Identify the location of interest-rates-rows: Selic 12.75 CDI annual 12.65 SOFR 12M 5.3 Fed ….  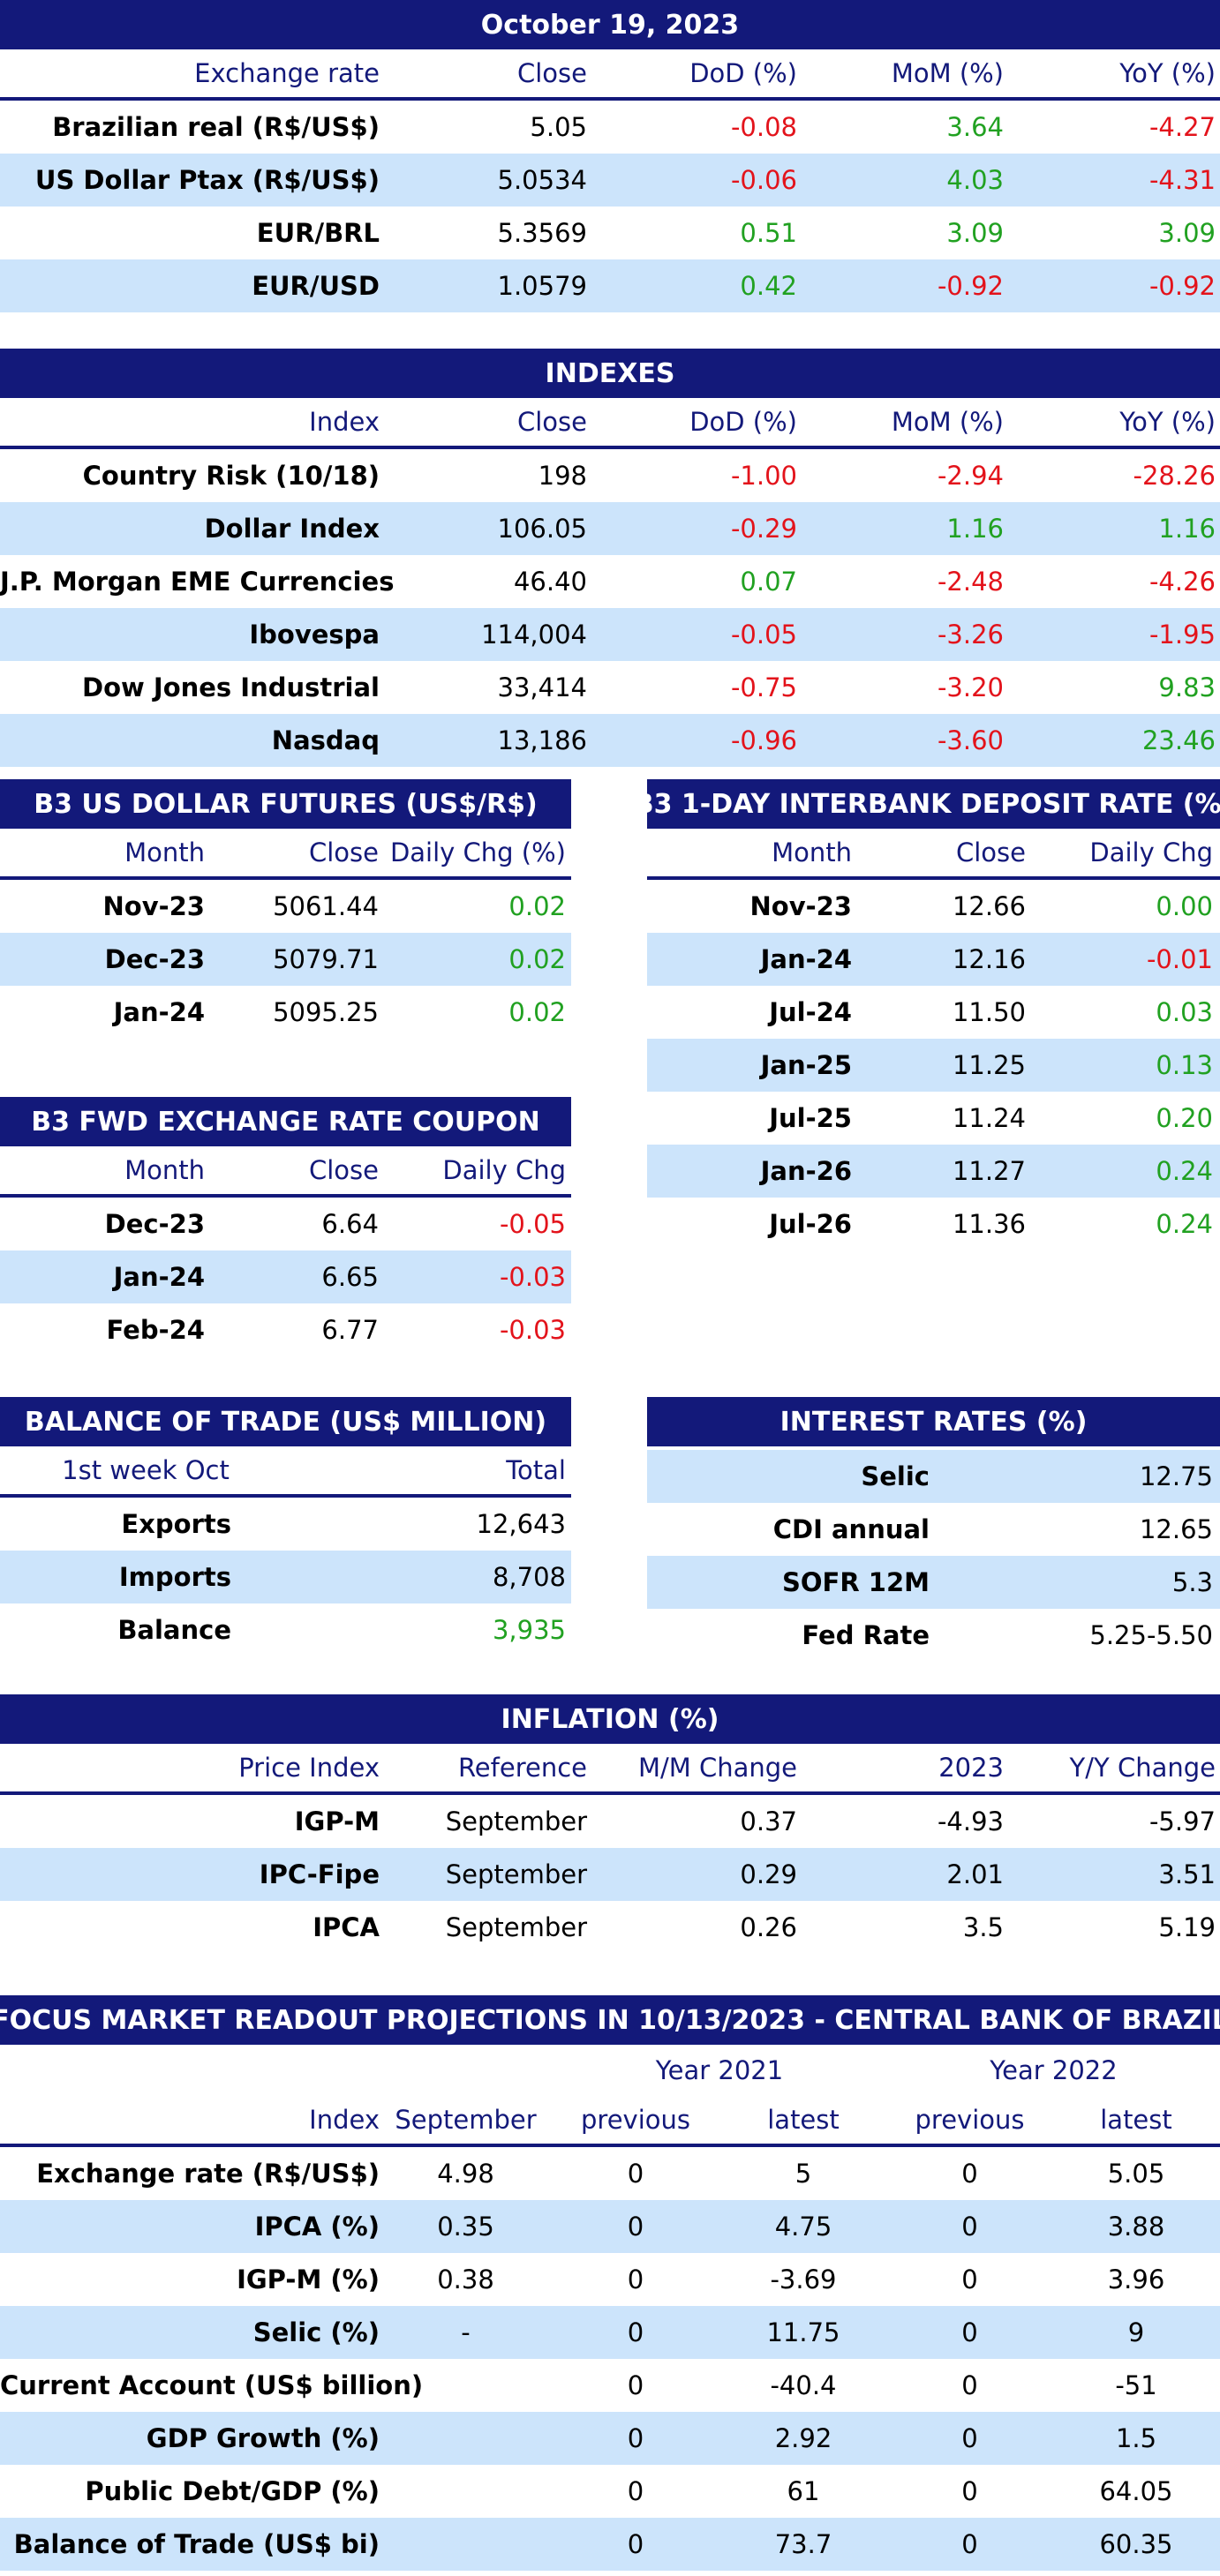
(933, 1556).